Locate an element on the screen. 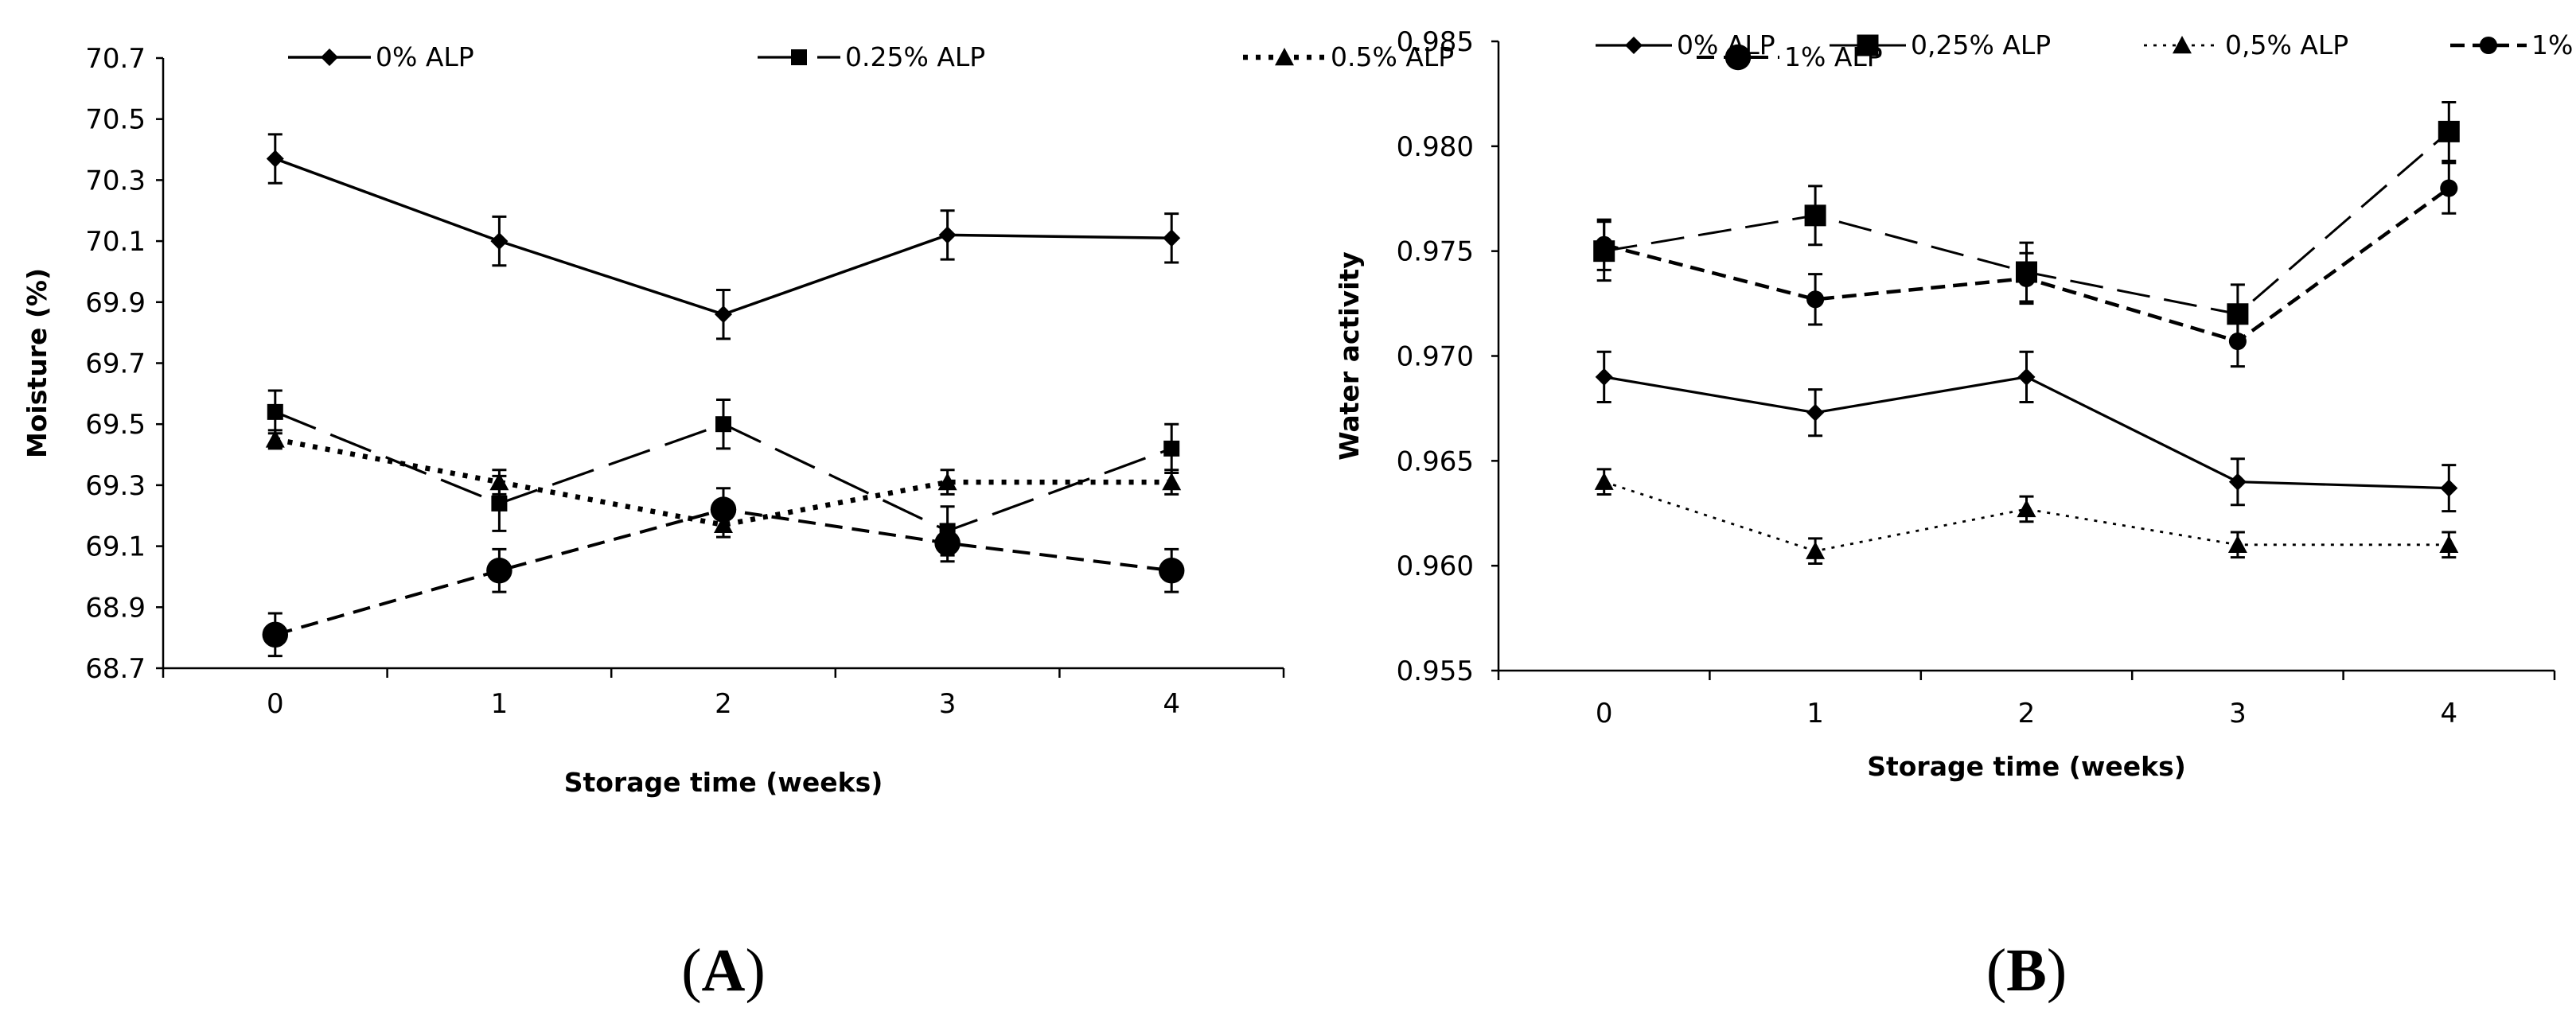  y-tick-label: 70.1 is located at coordinates (115, 242).